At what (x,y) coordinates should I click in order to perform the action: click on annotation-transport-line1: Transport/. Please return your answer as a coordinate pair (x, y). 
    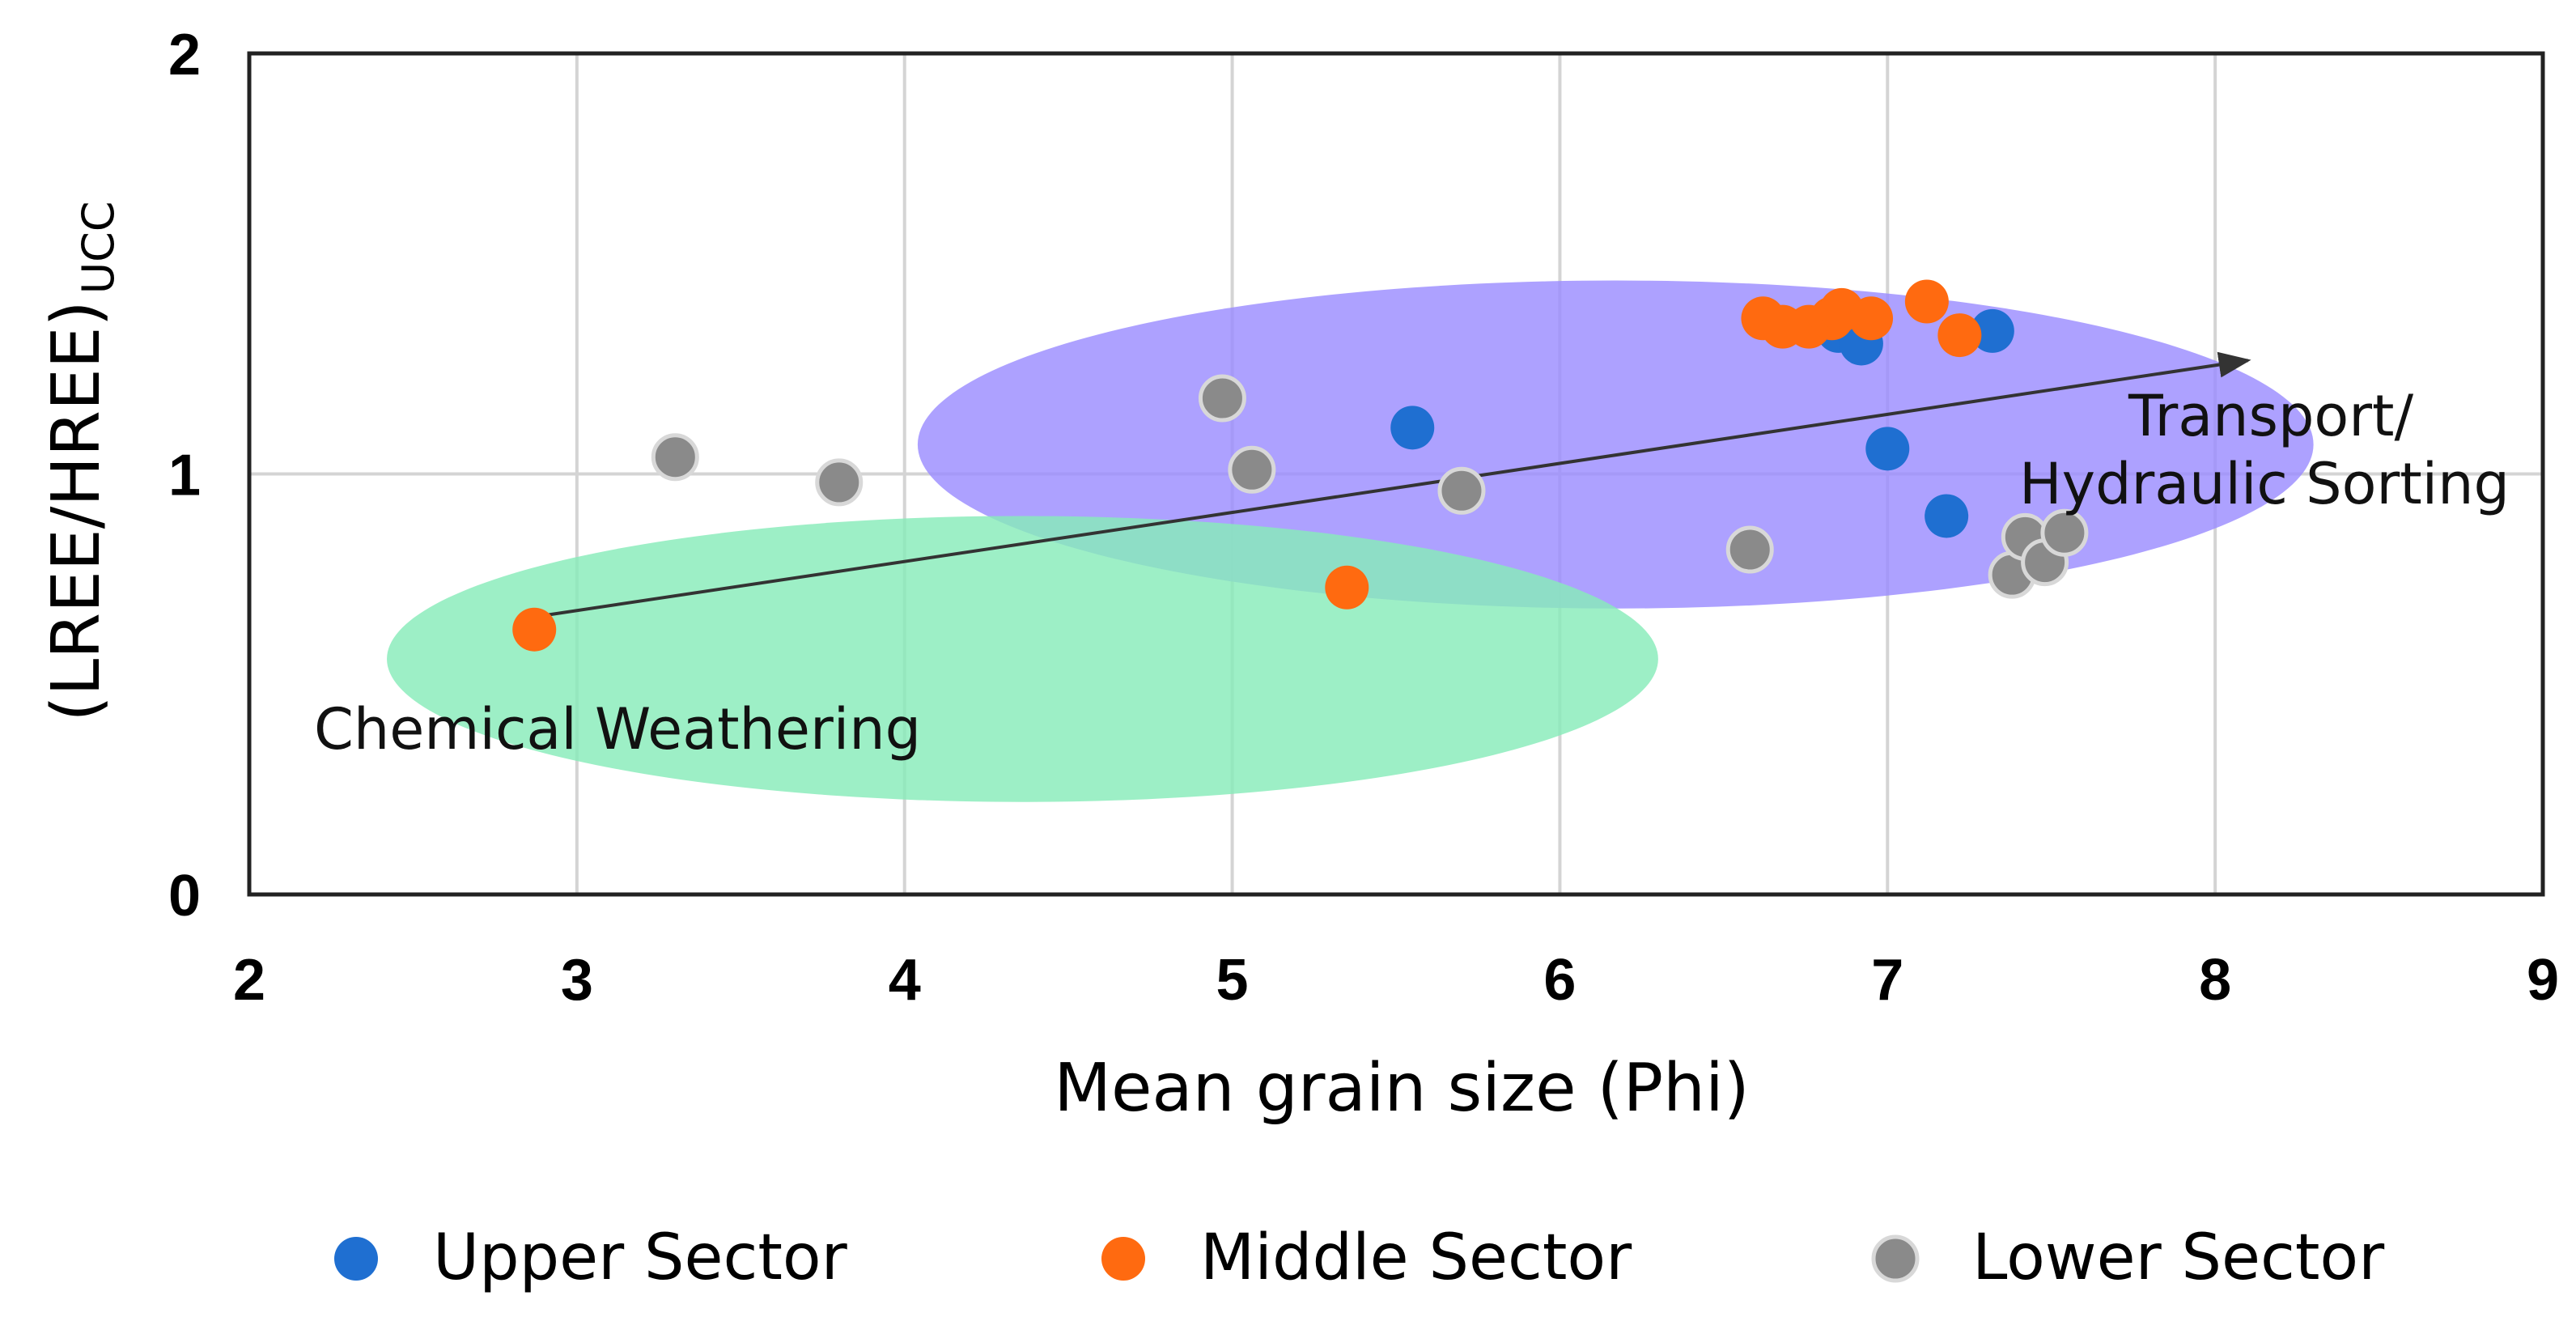
    Looking at the image, I should click on (2270, 416).